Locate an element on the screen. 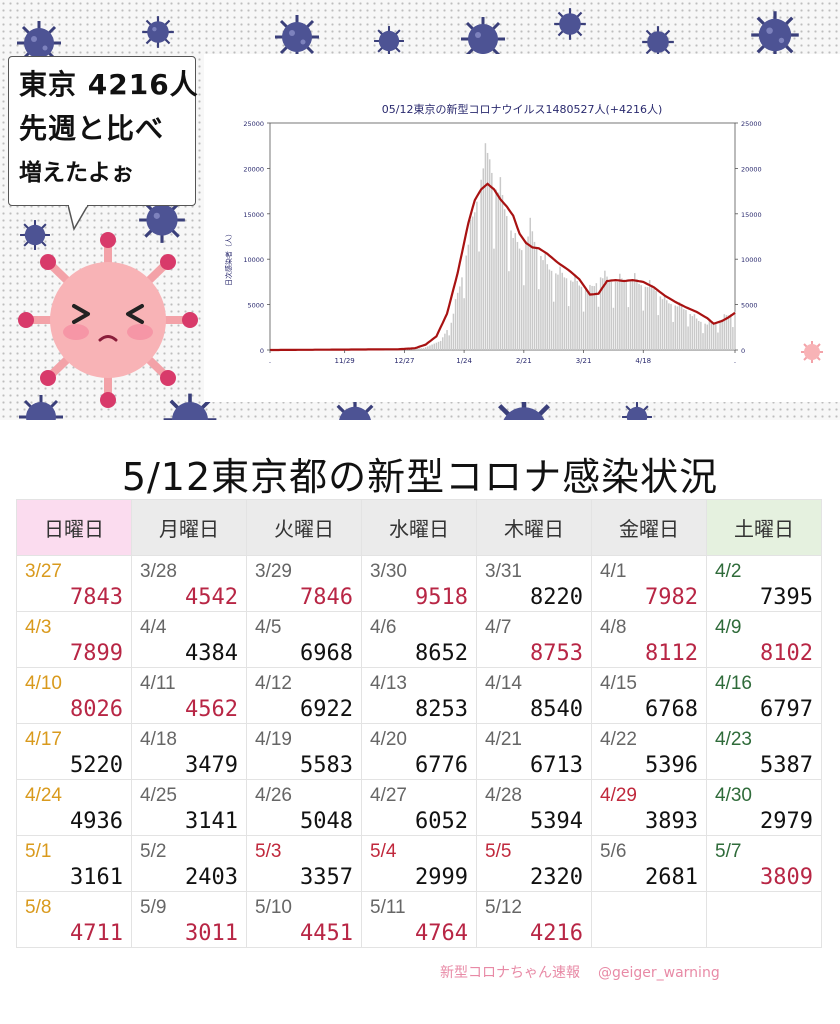 Image resolution: width=840 pixels, height=1024 pixels. cell-case-count: 3479 is located at coordinates (211, 765).